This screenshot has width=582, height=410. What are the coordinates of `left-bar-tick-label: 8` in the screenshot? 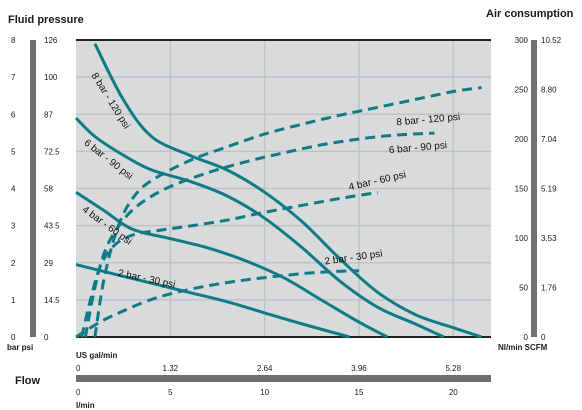 It's located at (13, 40).